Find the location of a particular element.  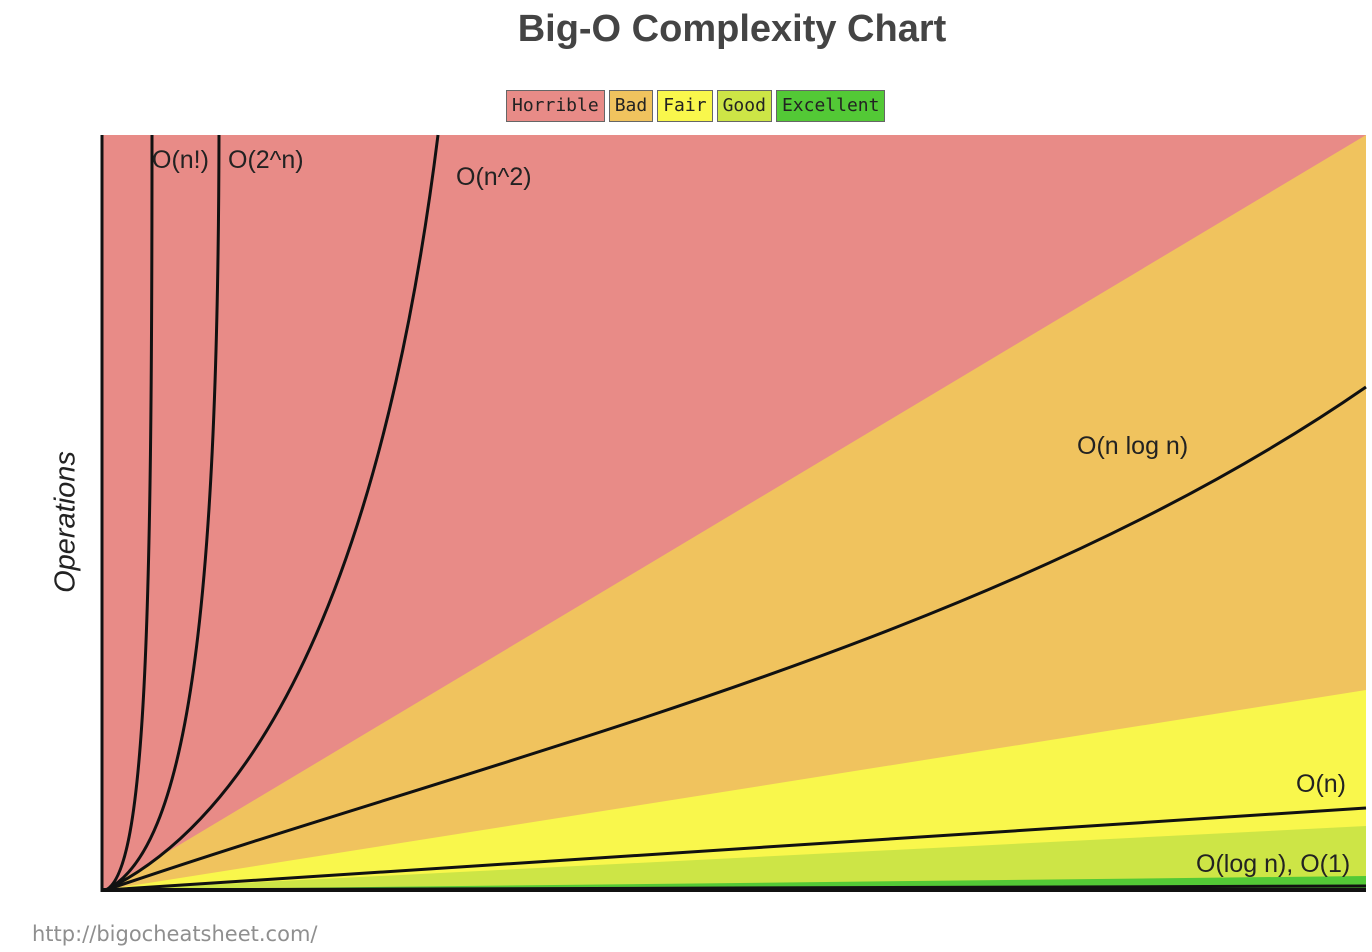

legend-item-good: Good is located at coordinates (744, 106).